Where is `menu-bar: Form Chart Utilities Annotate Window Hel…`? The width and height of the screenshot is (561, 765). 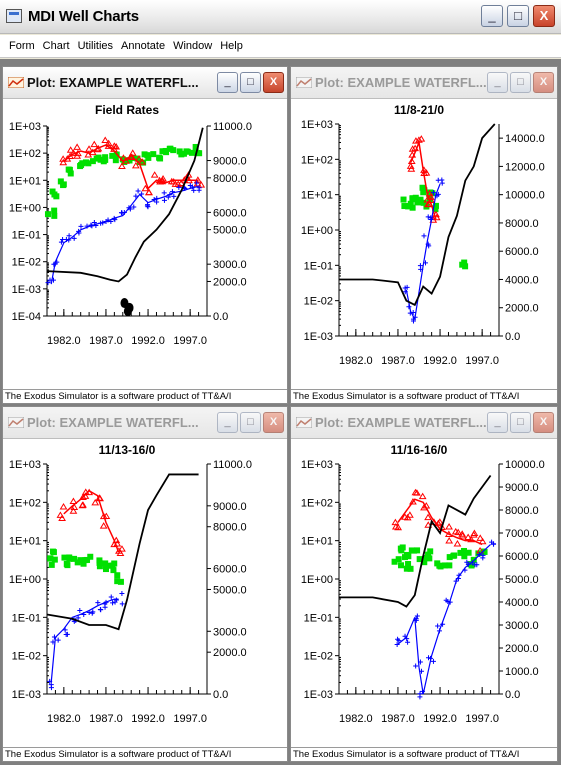 menu-bar: Form Chart Utilities Annotate Window Hel… is located at coordinates (280, 46).